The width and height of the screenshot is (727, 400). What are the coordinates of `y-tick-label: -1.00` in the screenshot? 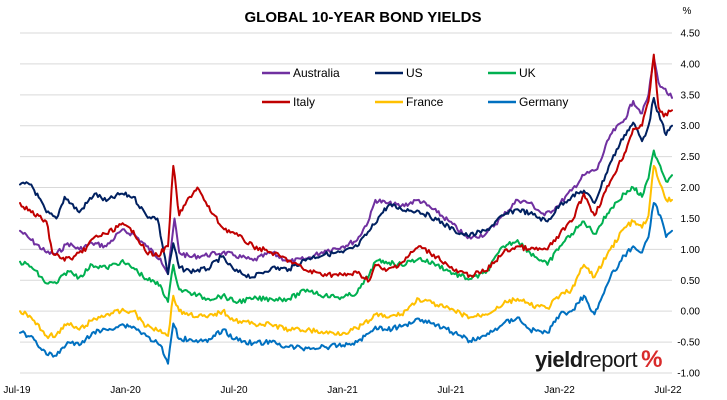 It's located at (688, 374).